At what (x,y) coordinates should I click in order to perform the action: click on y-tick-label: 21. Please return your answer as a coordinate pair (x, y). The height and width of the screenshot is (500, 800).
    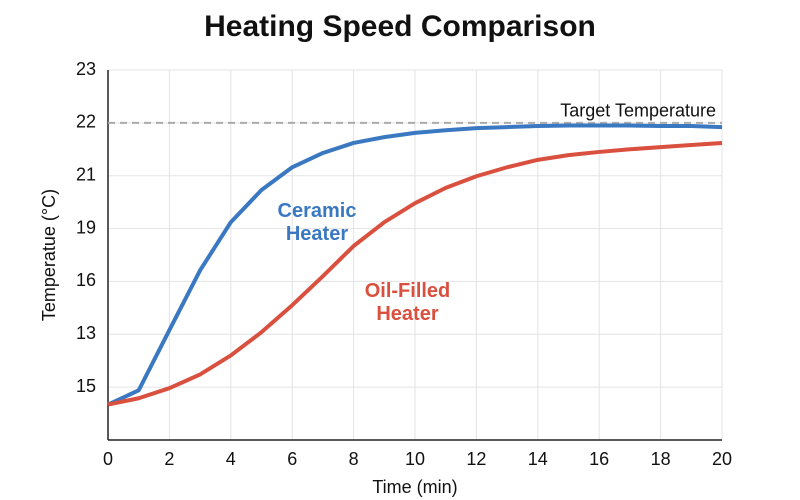
    Looking at the image, I should click on (86, 174).